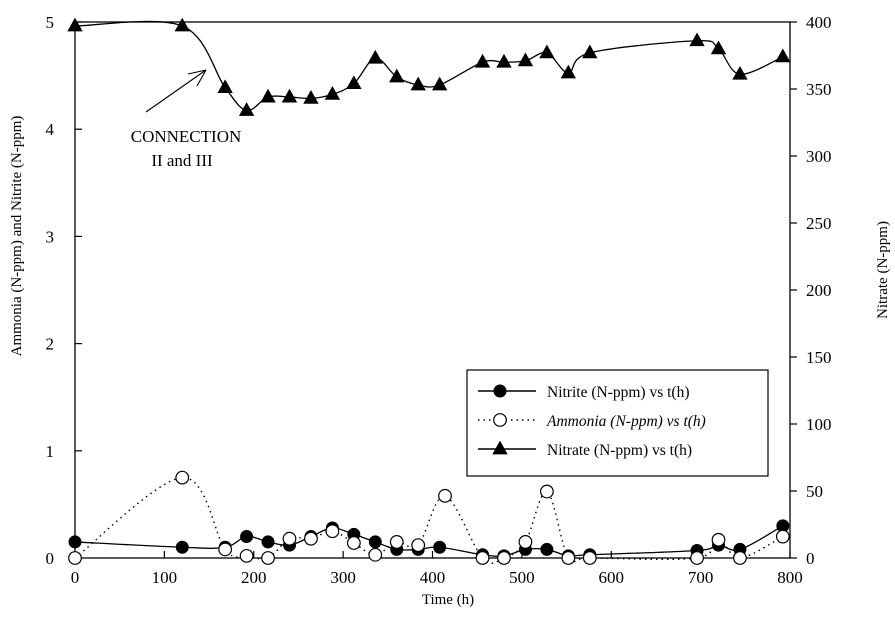  What do you see at coordinates (619, 450) in the screenshot?
I see `legend-label-nitrate: Nitrate (N-ppm) vs t(h)` at bounding box center [619, 450].